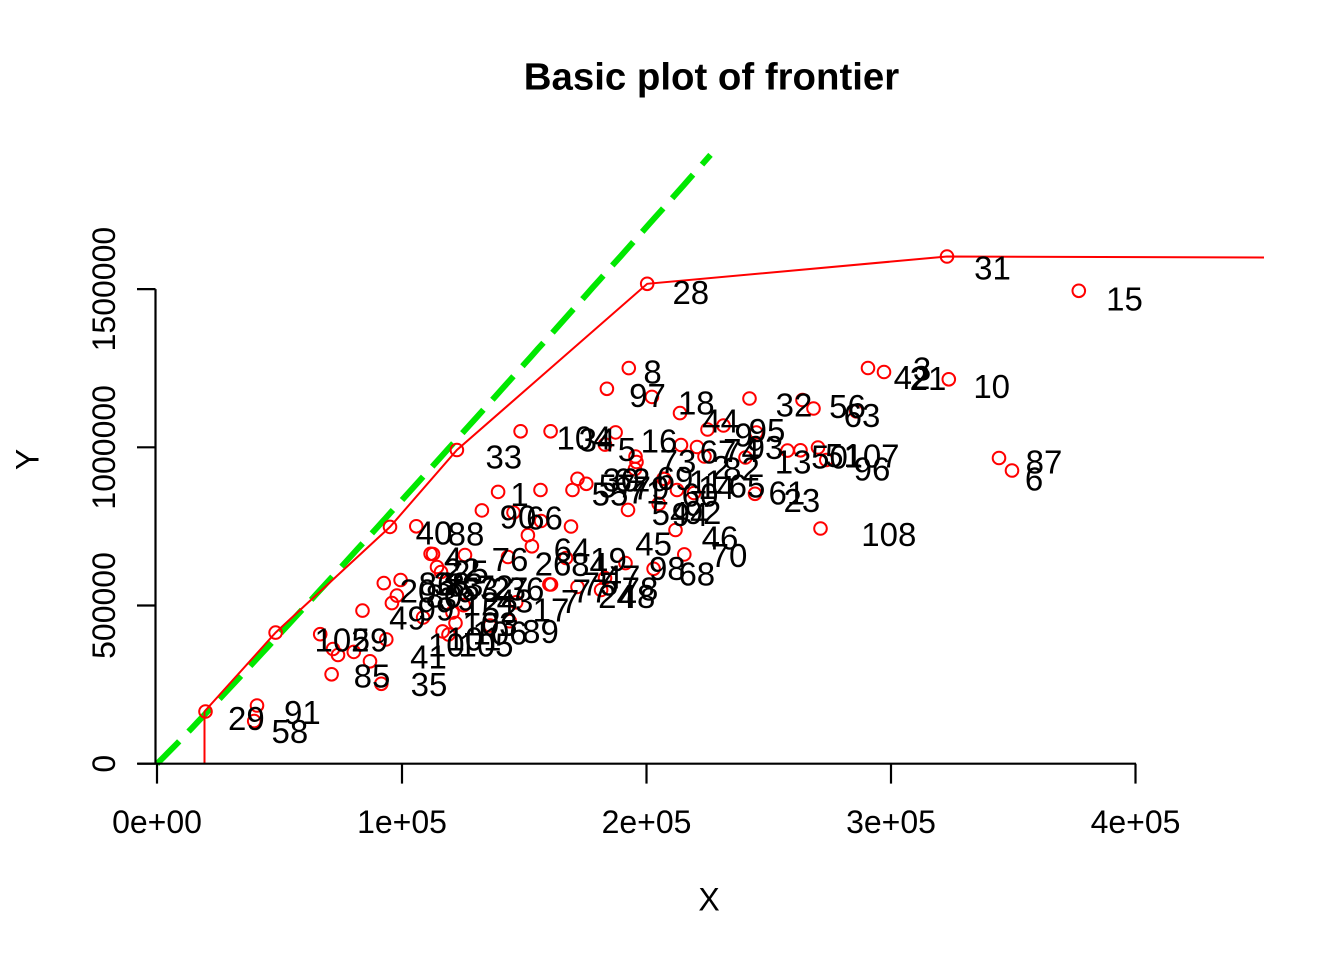 The image size is (1344, 965). What do you see at coordinates (787, 492) in the screenshot?
I see `svg-text: 61` at bounding box center [787, 492].